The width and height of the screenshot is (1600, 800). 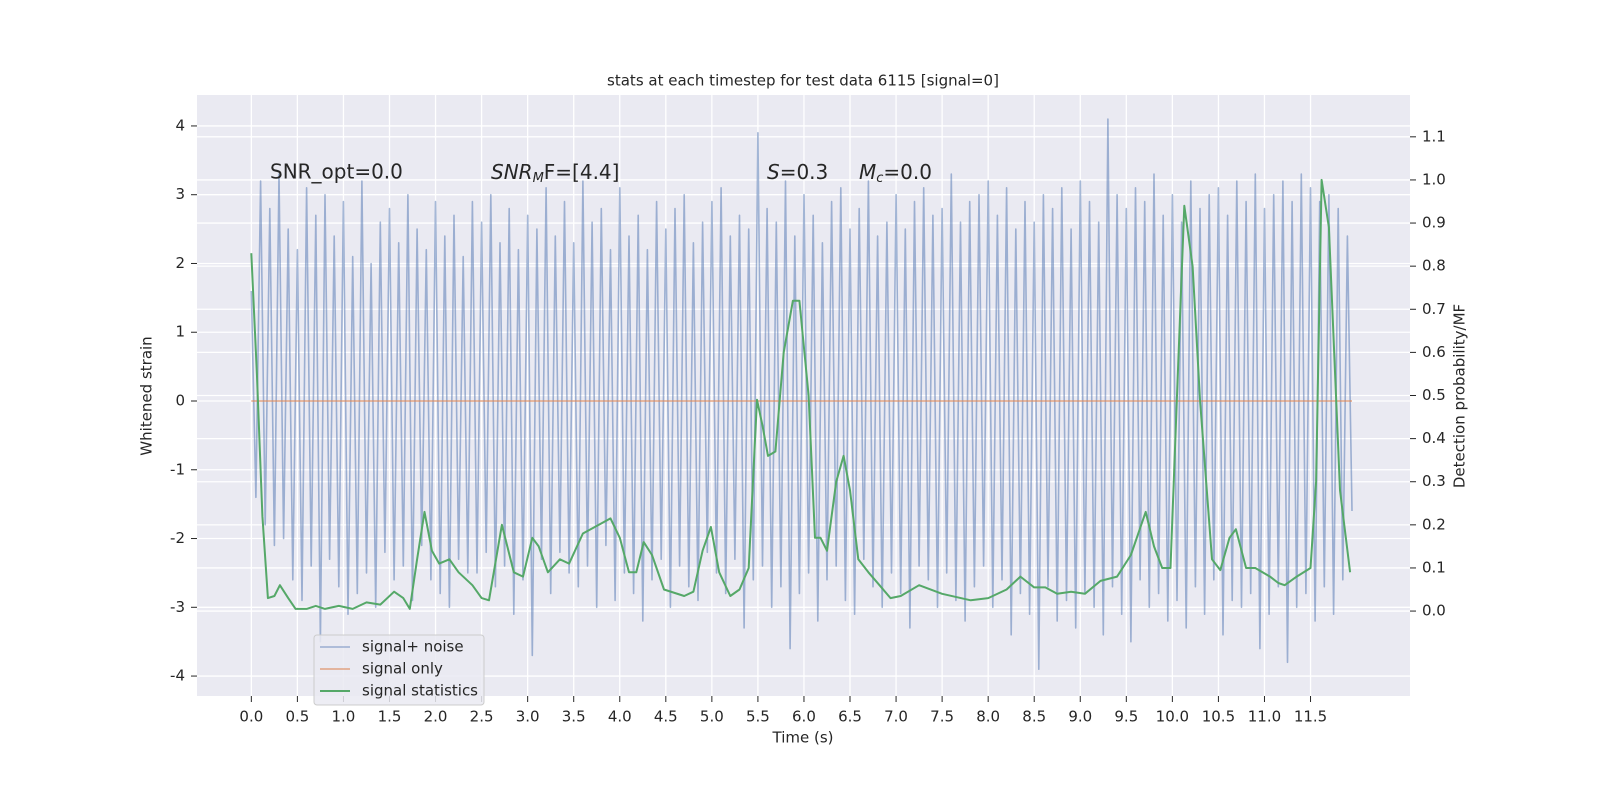 What do you see at coordinates (436, 717) in the screenshot?
I see `x-tick-label: 2.0` at bounding box center [436, 717].